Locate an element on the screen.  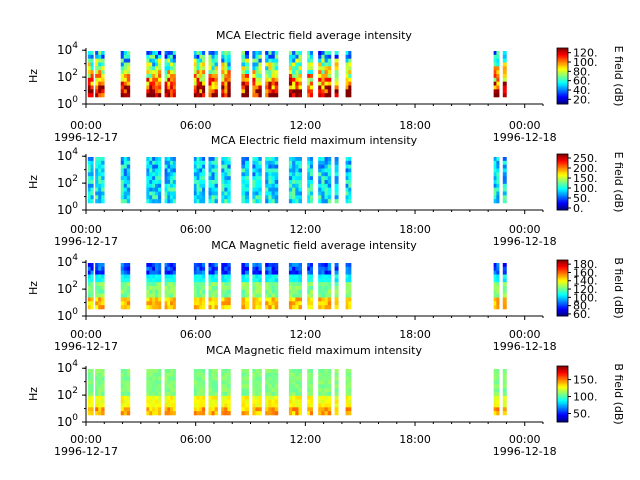
y-tick-label-exponent: 0 is located at coordinates (75, 100).